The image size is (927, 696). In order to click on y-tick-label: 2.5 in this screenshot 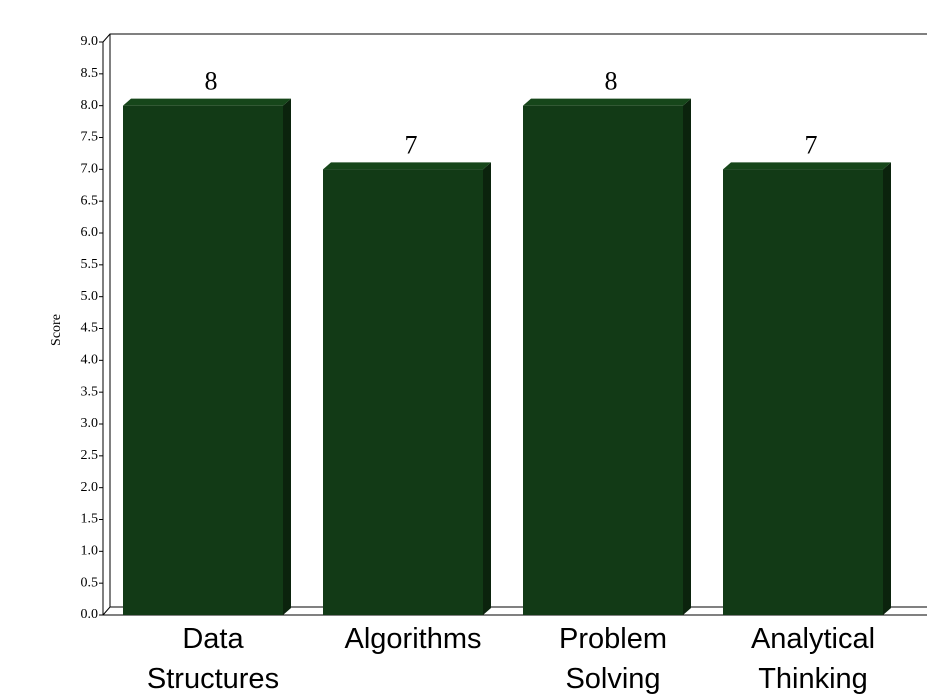, I will do `click(90, 455)`.